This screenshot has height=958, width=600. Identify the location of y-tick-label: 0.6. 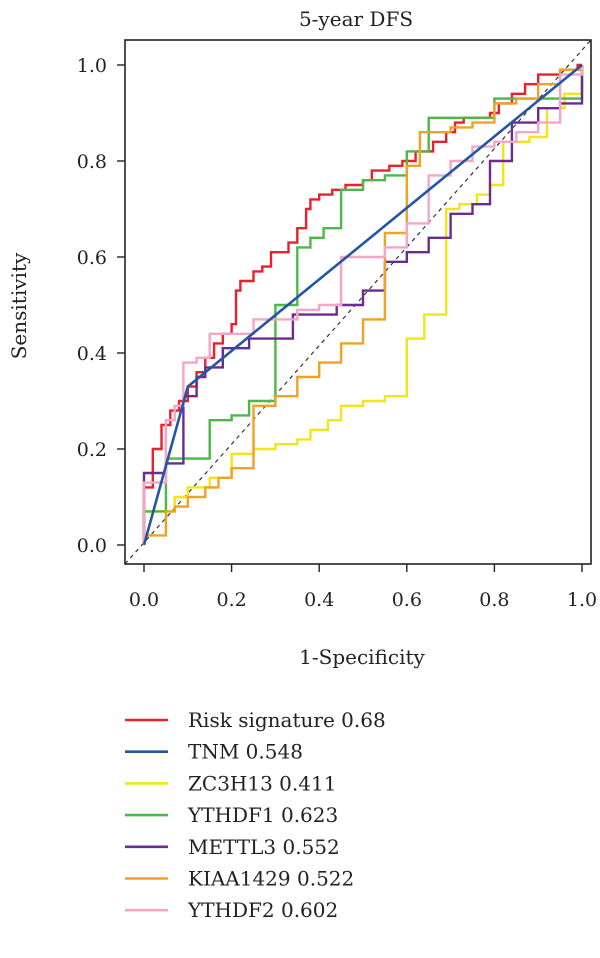
(92, 258).